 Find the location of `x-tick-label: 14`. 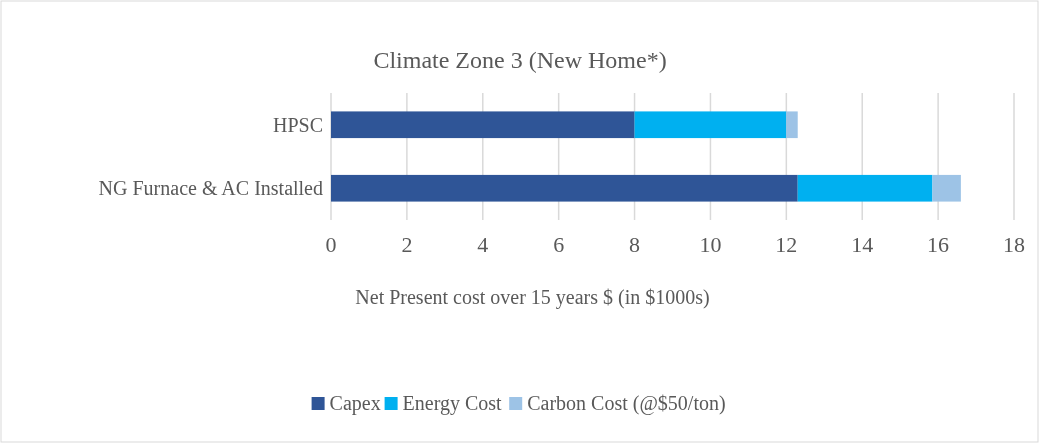

x-tick-label: 14 is located at coordinates (862, 244).